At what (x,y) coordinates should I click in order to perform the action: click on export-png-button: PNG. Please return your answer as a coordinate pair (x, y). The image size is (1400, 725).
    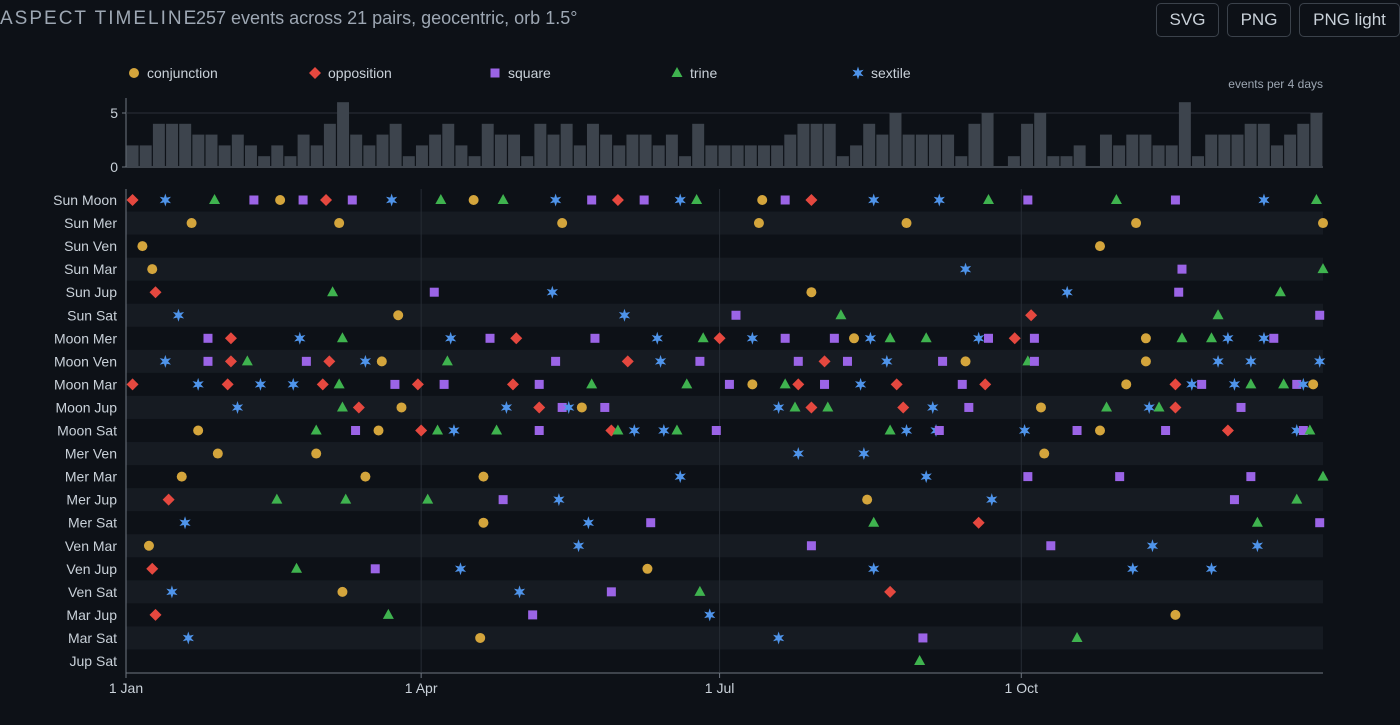
    Looking at the image, I should click on (1259, 20).